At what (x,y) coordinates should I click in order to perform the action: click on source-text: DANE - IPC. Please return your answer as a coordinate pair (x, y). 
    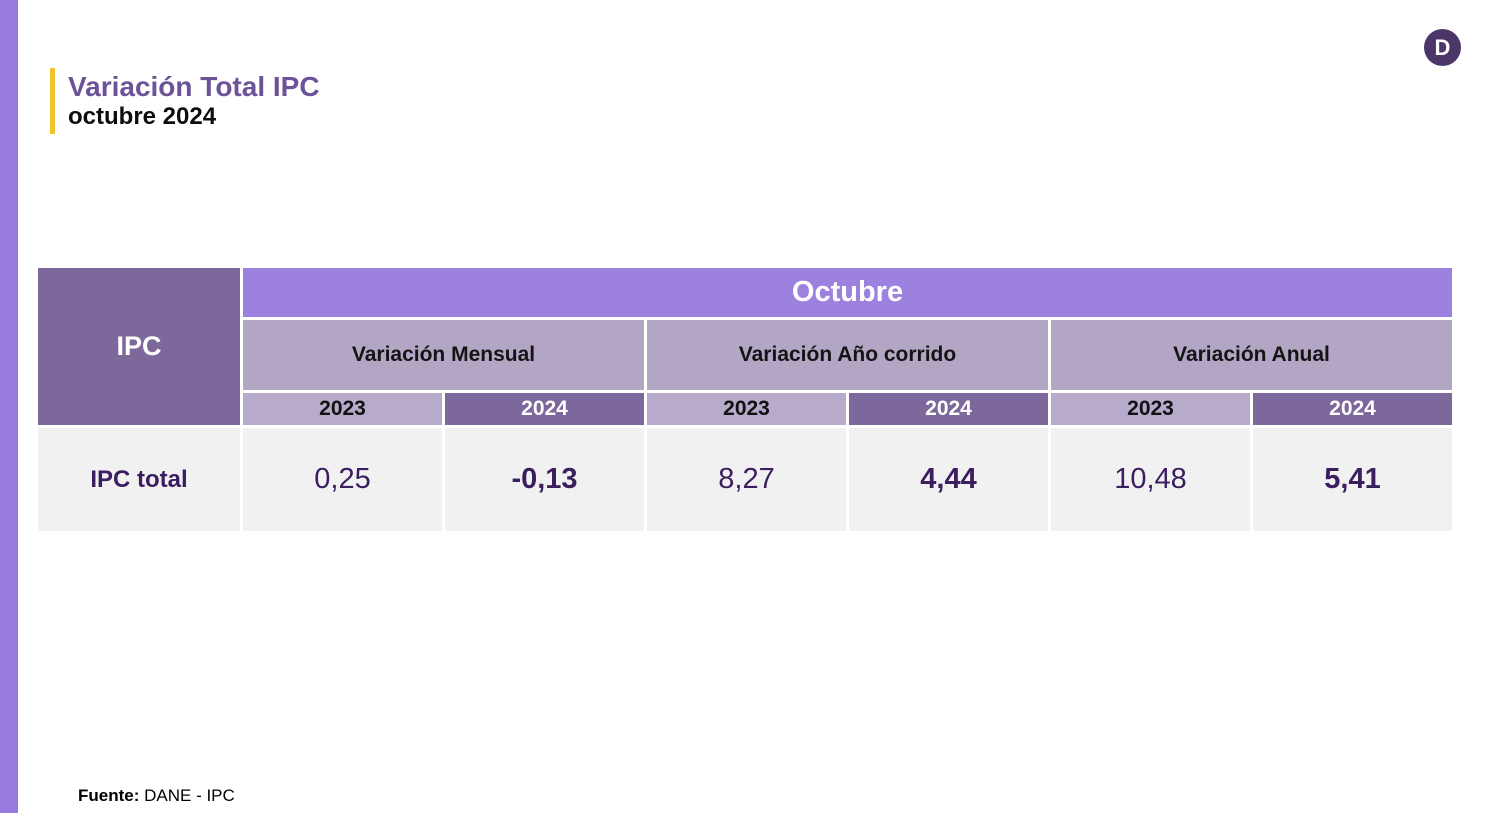
    Looking at the image, I should click on (189, 795).